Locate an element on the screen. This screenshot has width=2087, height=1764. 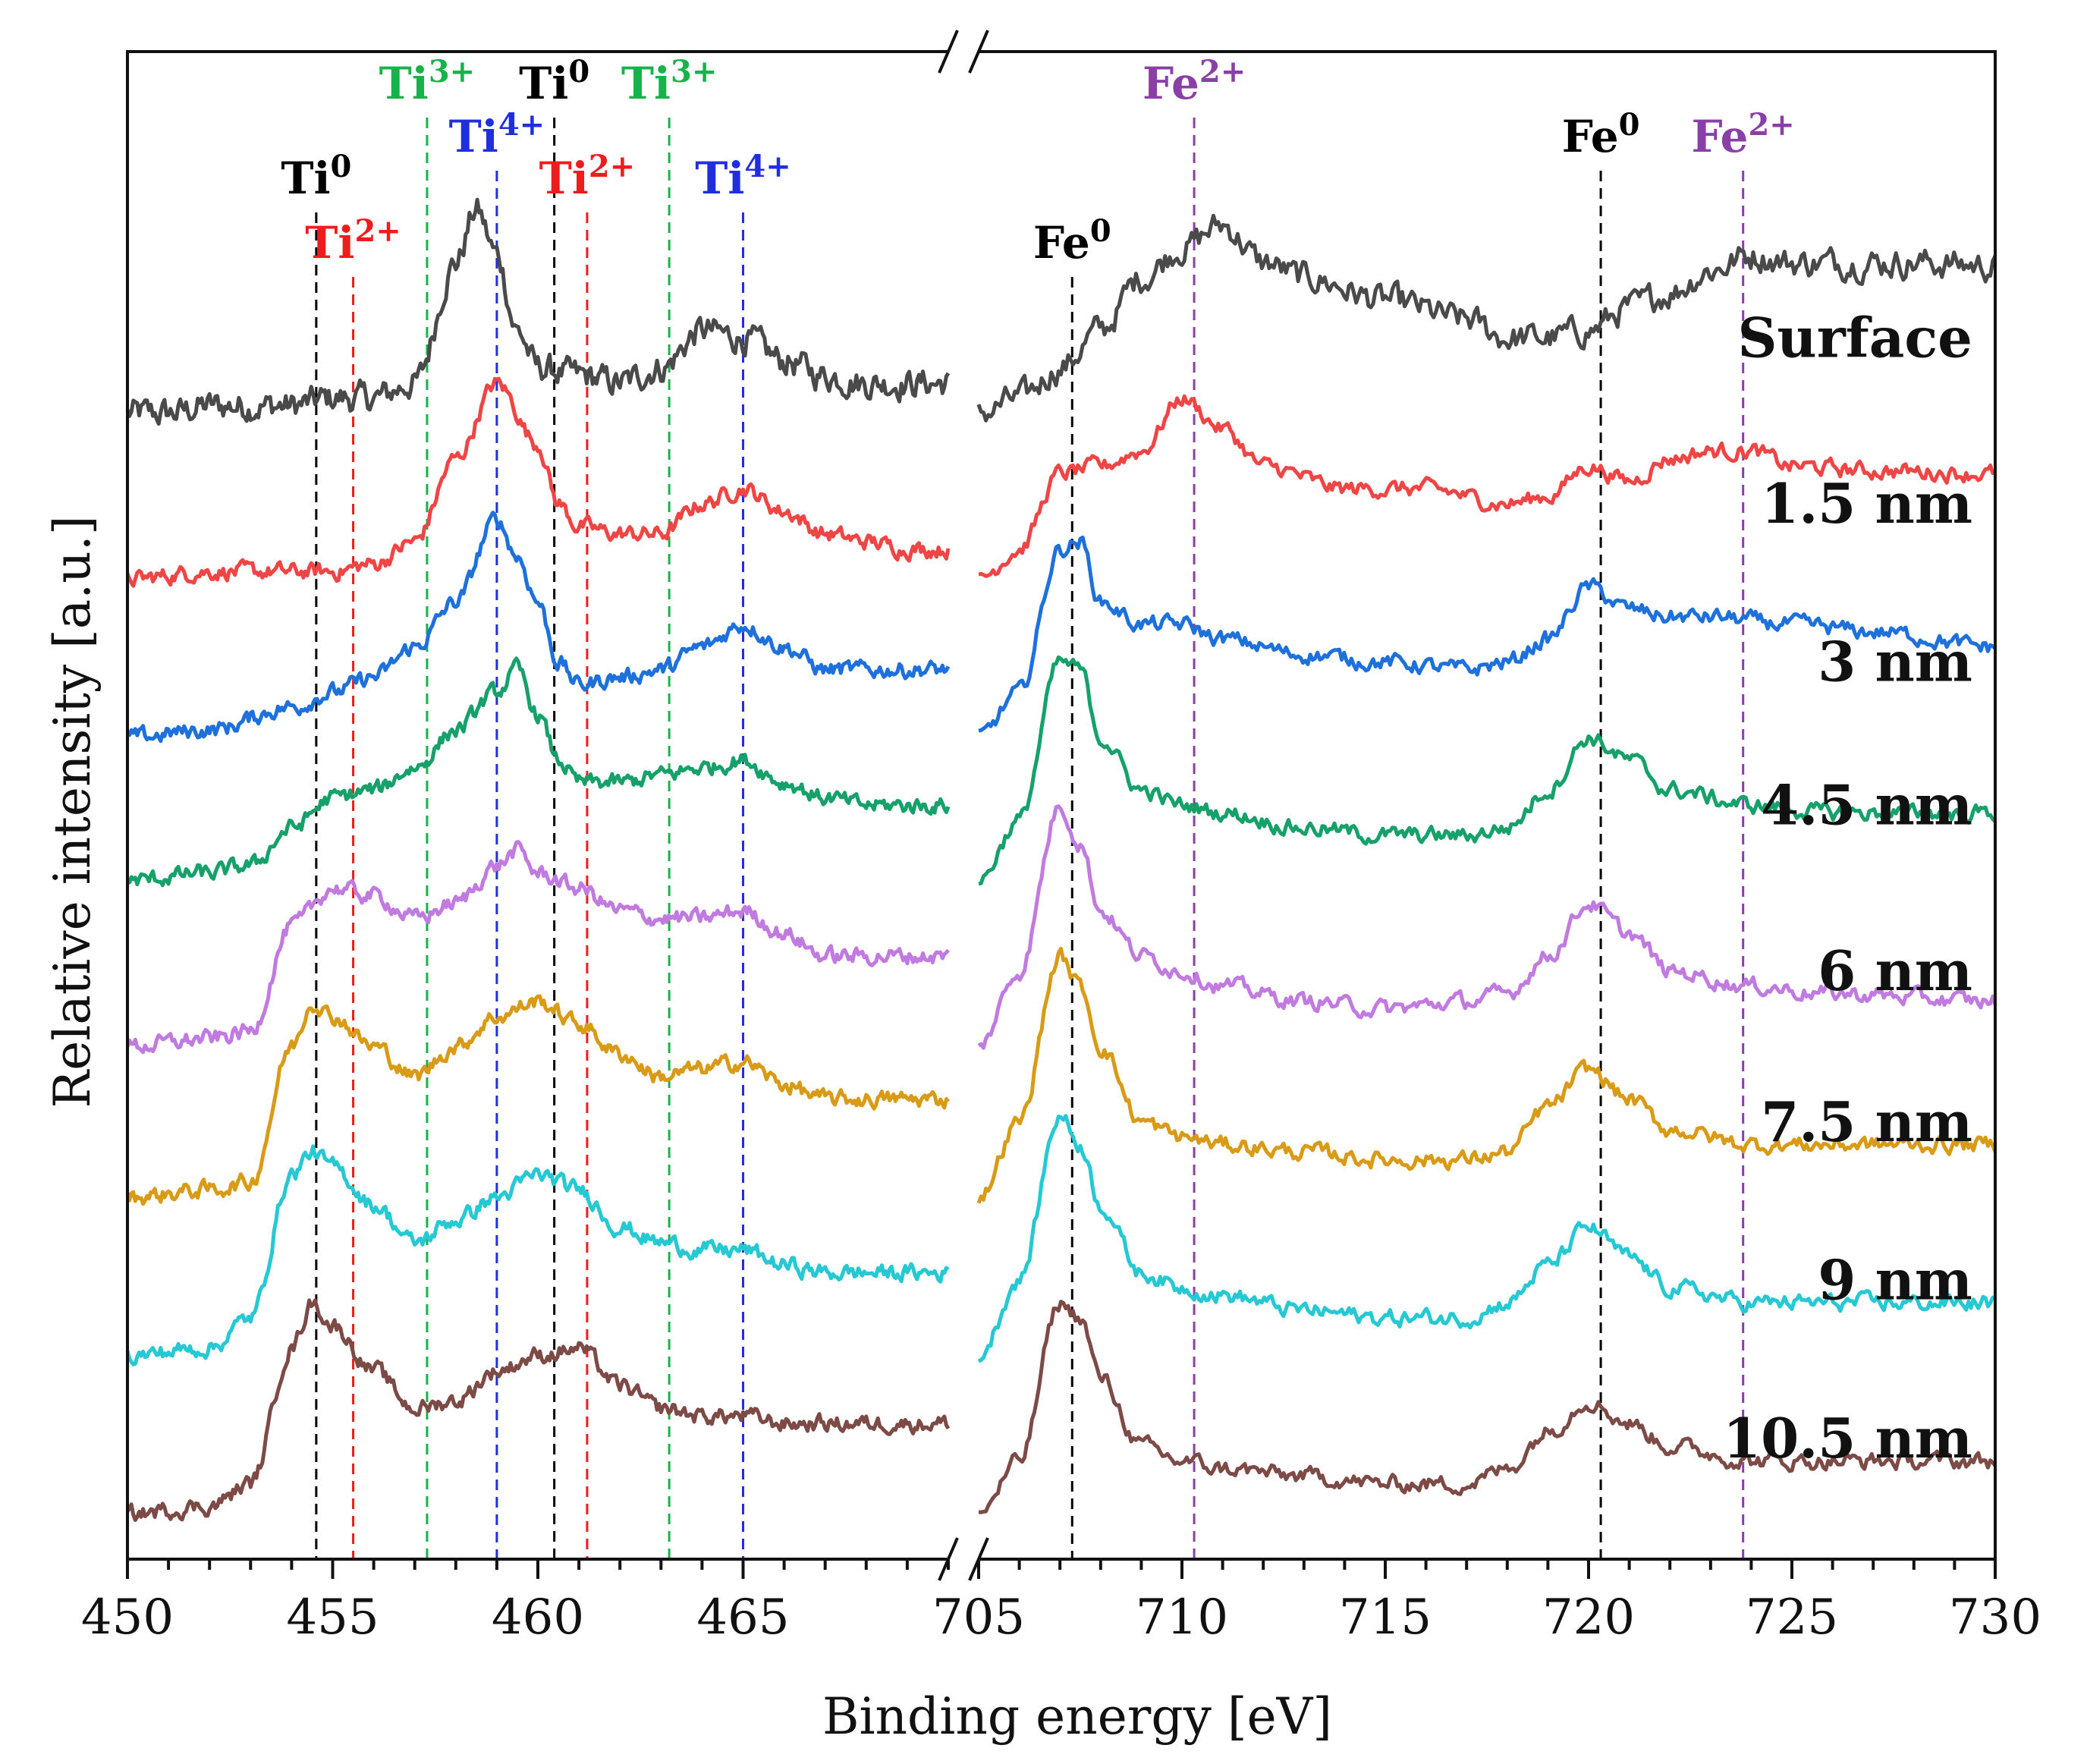
x-tick-label: 720 is located at coordinates (1588, 1617).